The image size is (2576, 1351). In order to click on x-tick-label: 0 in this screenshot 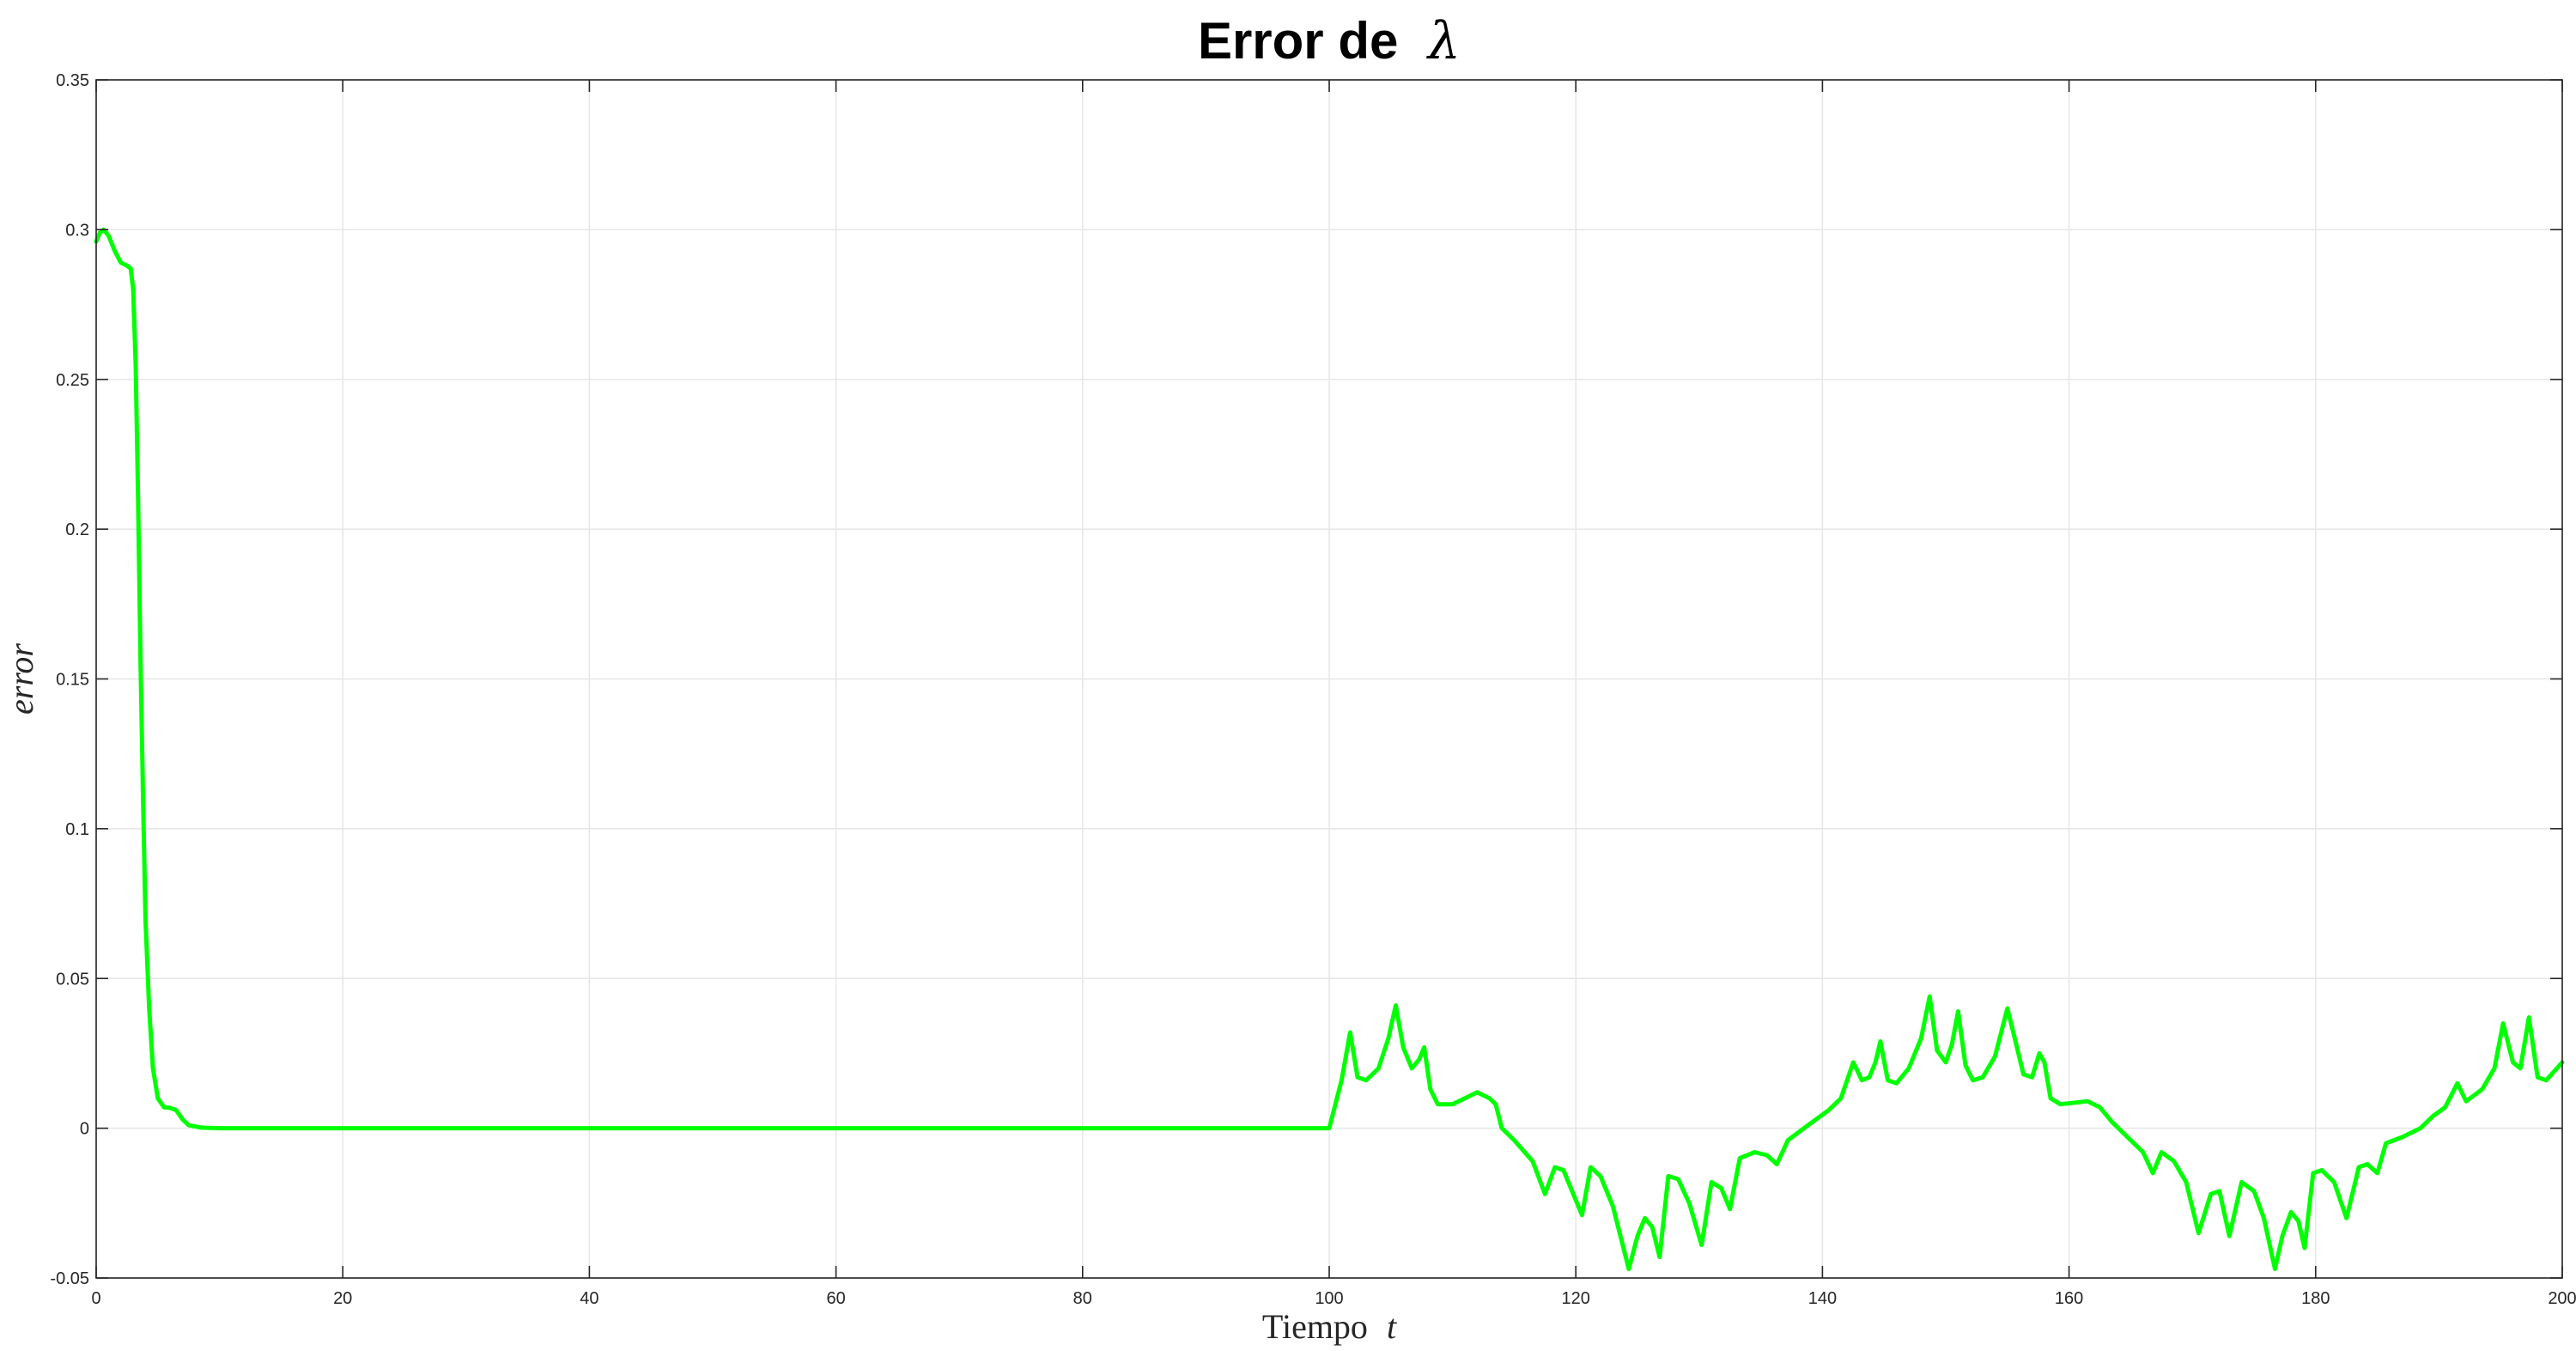, I will do `click(96, 1298)`.